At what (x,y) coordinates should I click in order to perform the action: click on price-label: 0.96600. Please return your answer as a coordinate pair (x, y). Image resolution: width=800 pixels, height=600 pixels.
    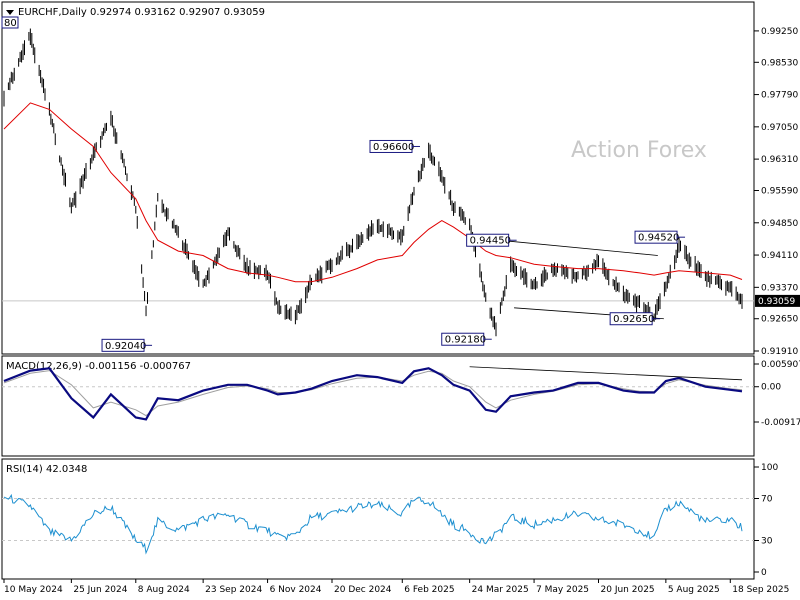
    Looking at the image, I should click on (393, 147).